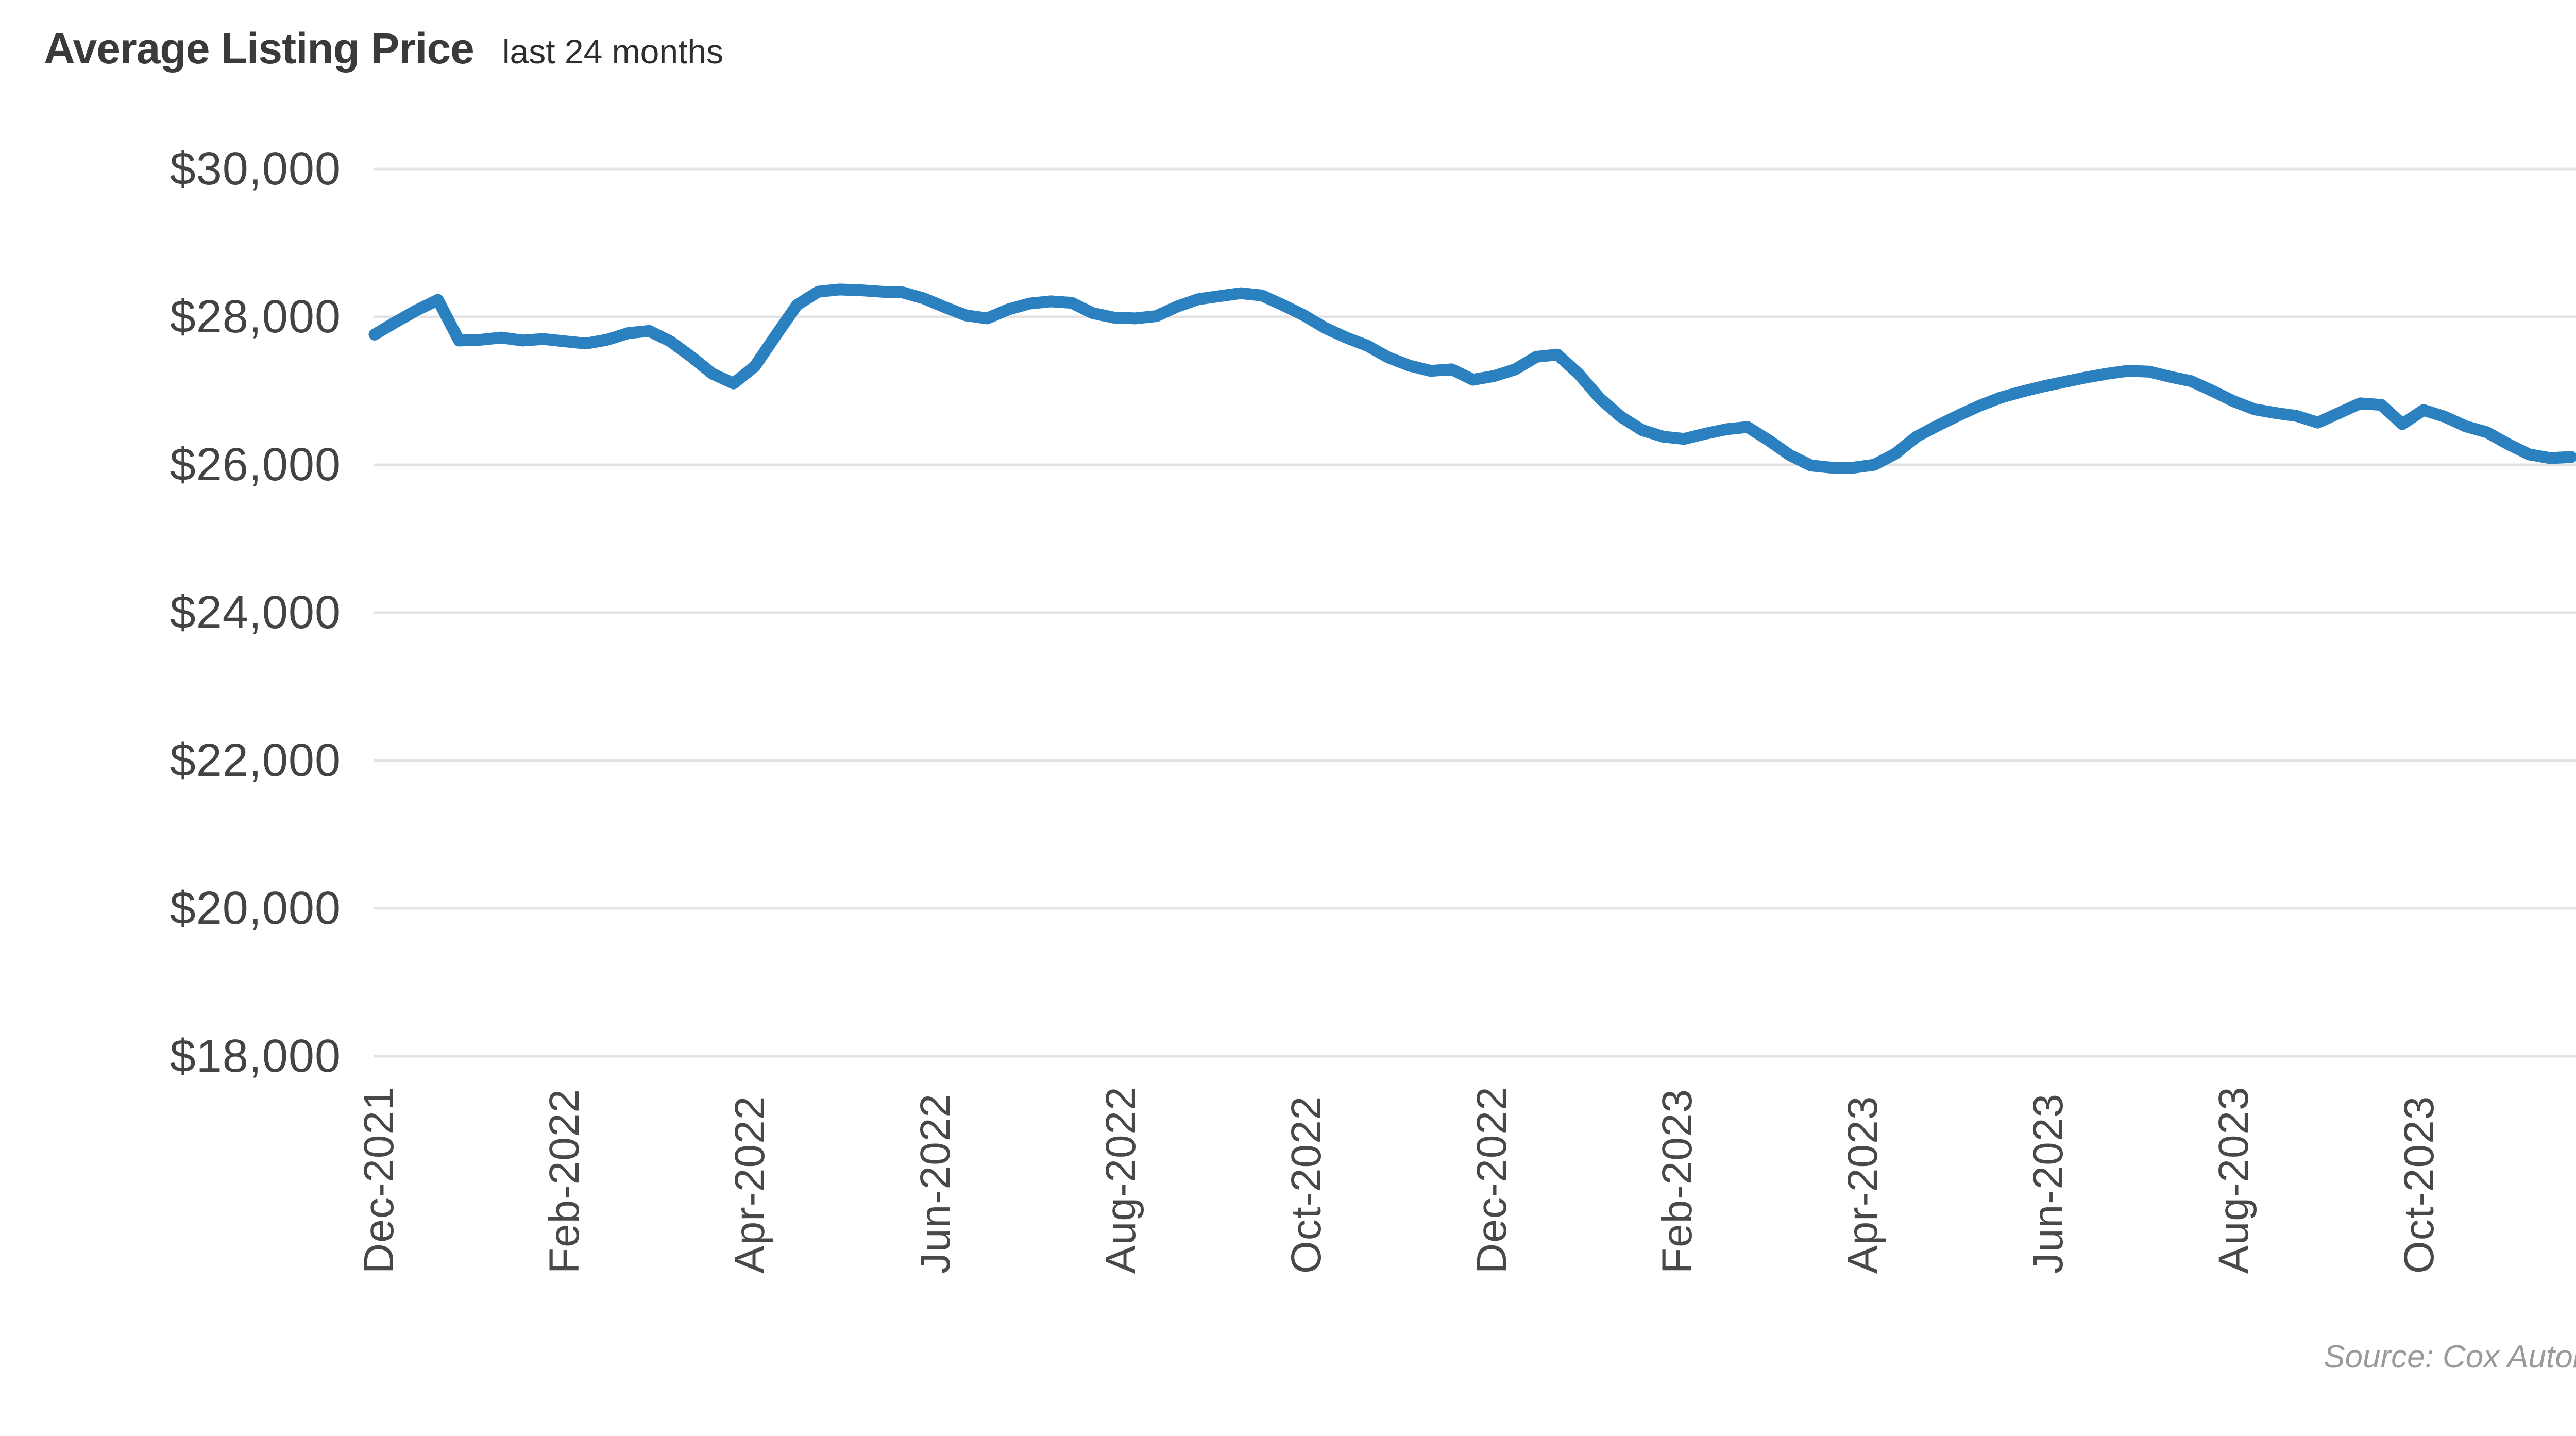  What do you see at coordinates (1678, 1181) in the screenshot?
I see `x-axis-tick-label: Feb-2023` at bounding box center [1678, 1181].